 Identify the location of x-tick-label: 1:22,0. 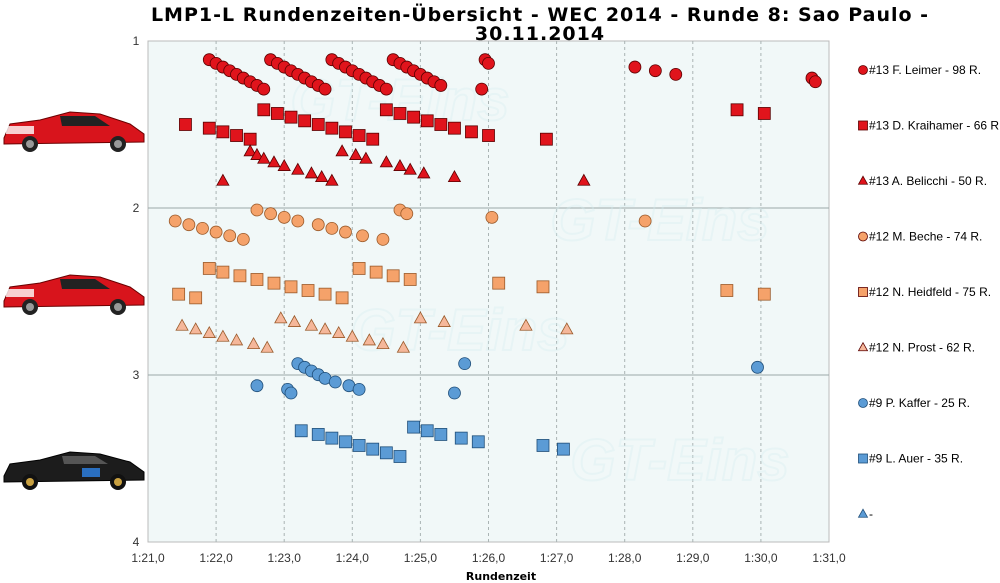
(216, 558).